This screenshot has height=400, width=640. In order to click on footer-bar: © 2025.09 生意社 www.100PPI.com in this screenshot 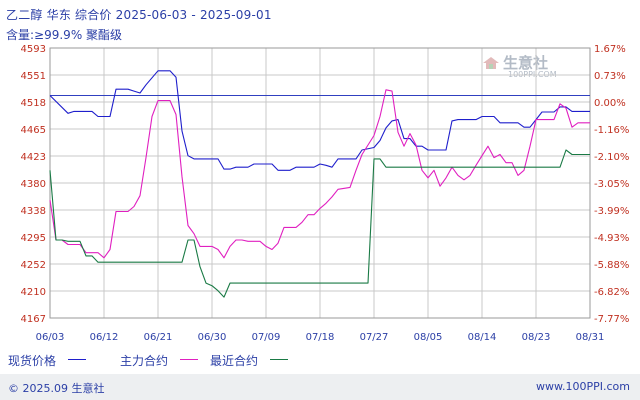, I will do `click(320, 387)`.